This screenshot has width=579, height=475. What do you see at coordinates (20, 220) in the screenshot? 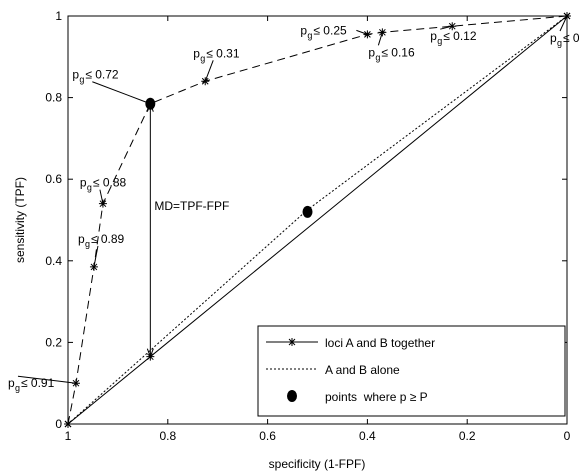
I see `y-axis-label: sensitivity (TPF)` at bounding box center [20, 220].